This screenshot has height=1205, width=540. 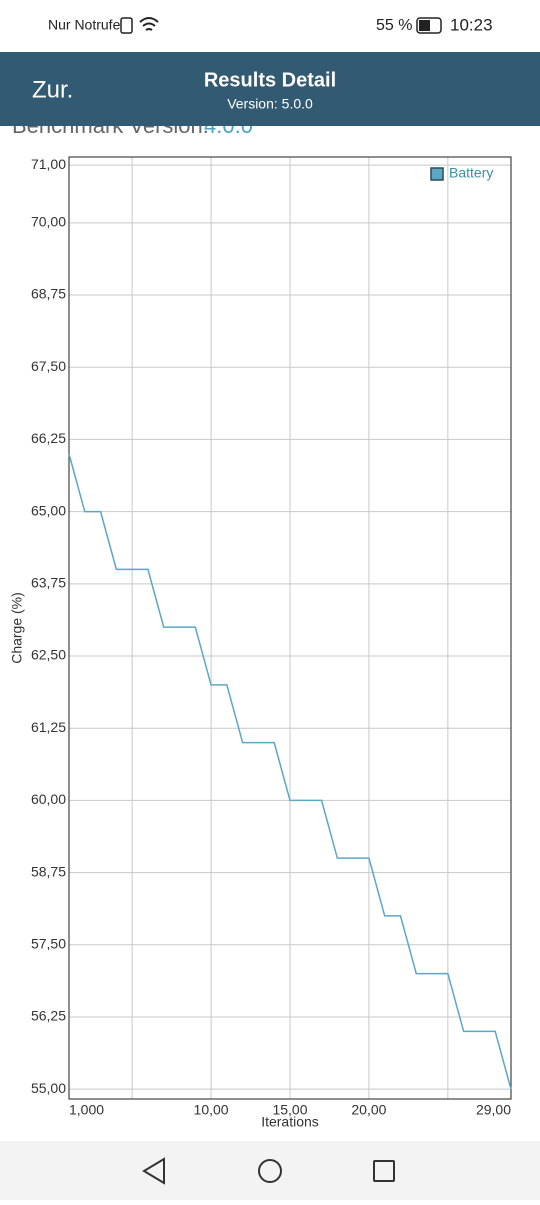 What do you see at coordinates (270, 80) in the screenshot?
I see `app-title: Results Detail` at bounding box center [270, 80].